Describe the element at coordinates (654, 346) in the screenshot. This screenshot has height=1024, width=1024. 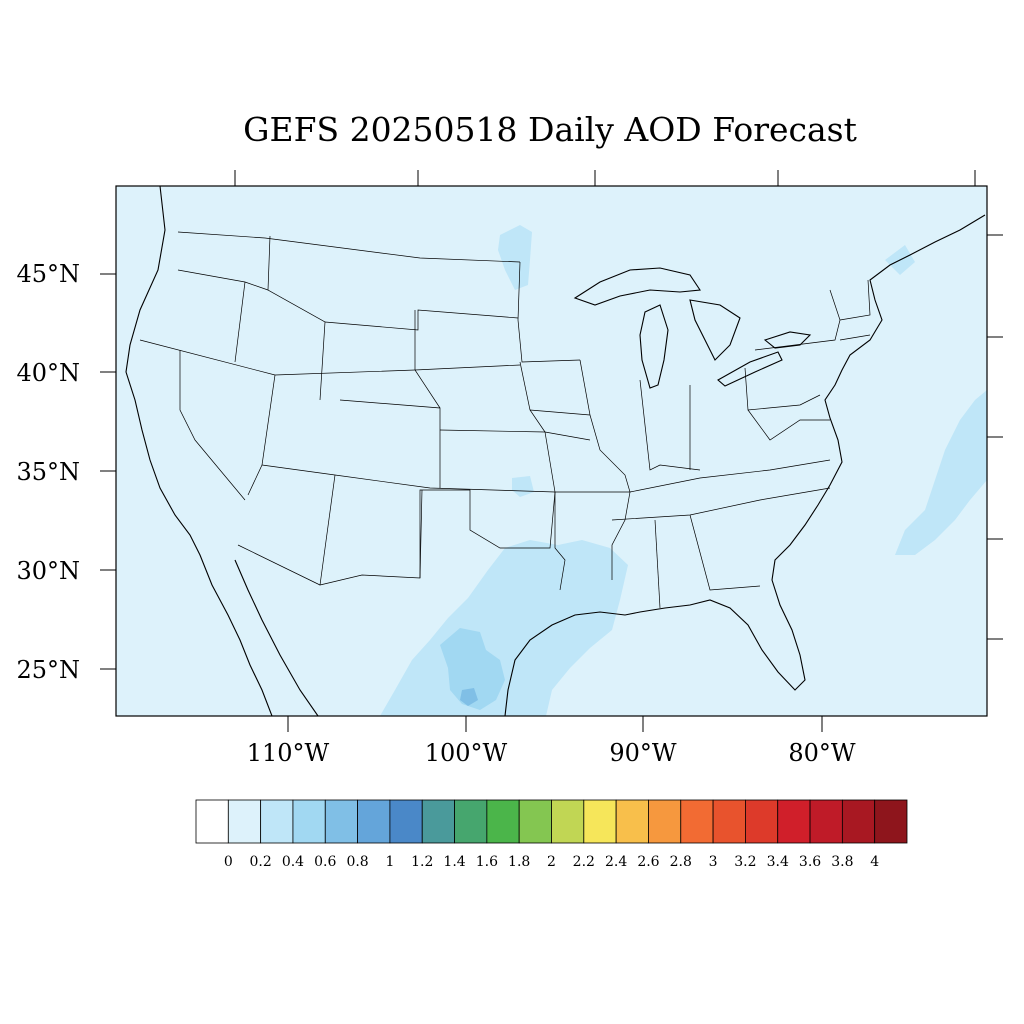
I see `lake-michigan` at that location.